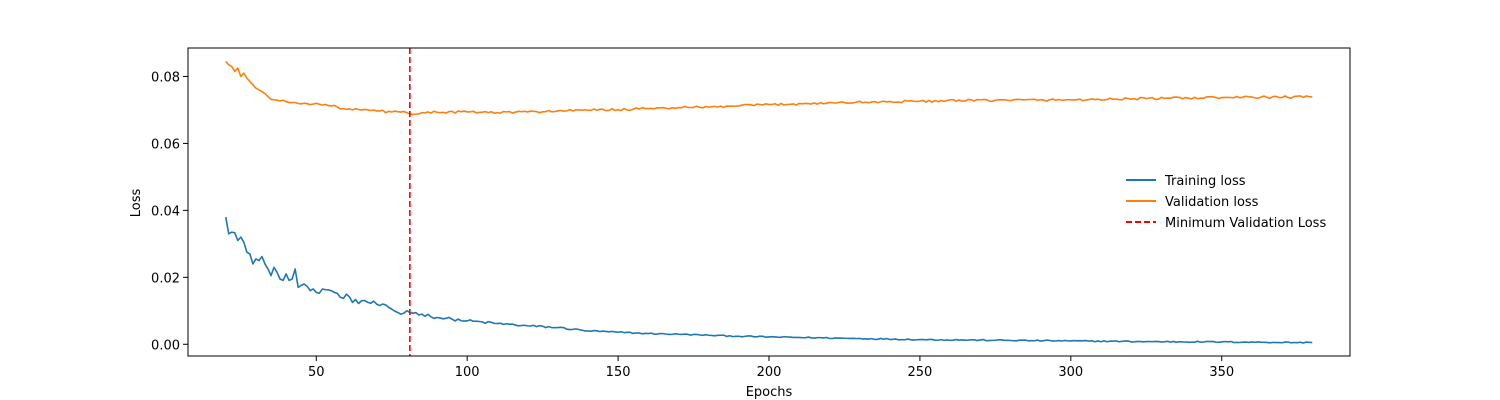  Describe the element at coordinates (769, 392) in the screenshot. I see `x-axis-label: Epochs` at that location.